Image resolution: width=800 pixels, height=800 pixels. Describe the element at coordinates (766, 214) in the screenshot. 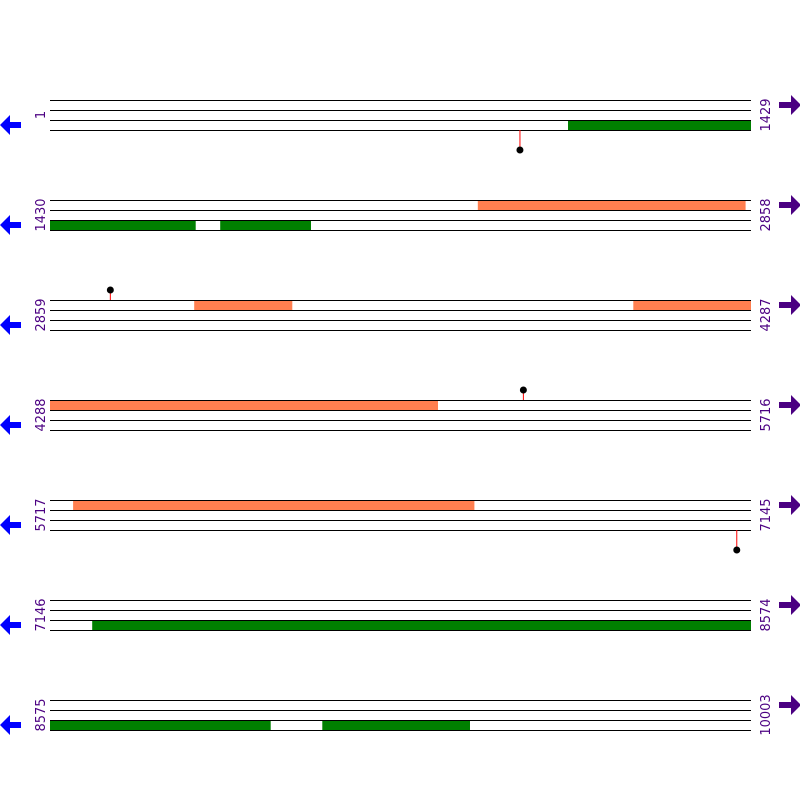

I see `row-end-label: 2858` at that location.